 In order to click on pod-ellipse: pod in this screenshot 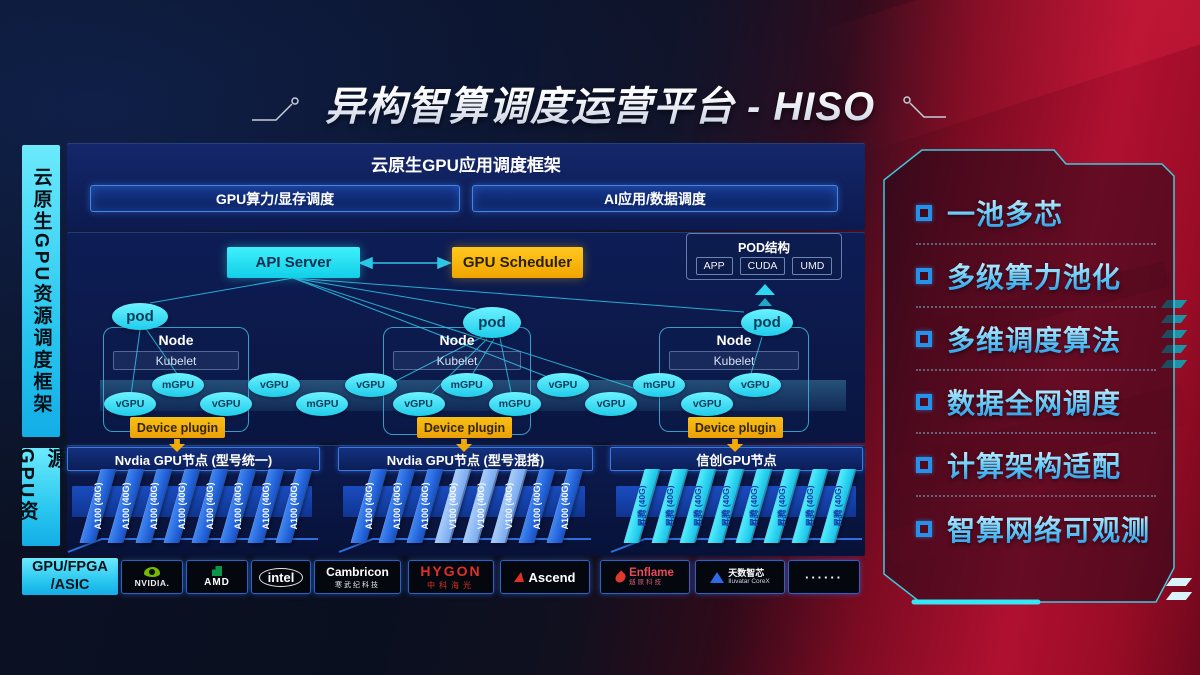, I will do `click(140, 316)`.